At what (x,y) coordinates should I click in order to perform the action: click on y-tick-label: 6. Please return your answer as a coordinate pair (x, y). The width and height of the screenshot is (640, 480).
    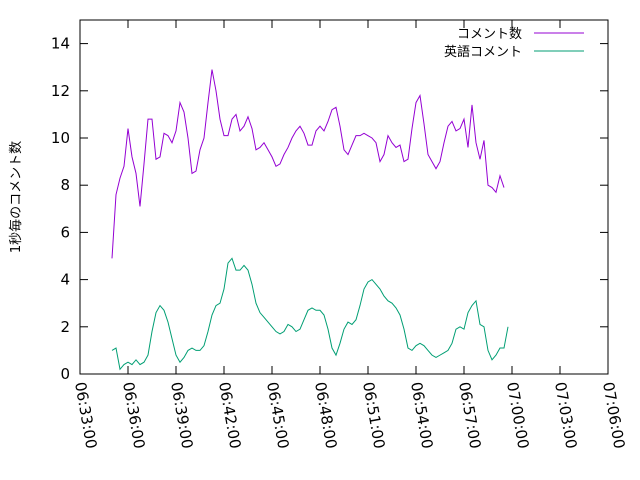
    Looking at the image, I should click on (65, 232).